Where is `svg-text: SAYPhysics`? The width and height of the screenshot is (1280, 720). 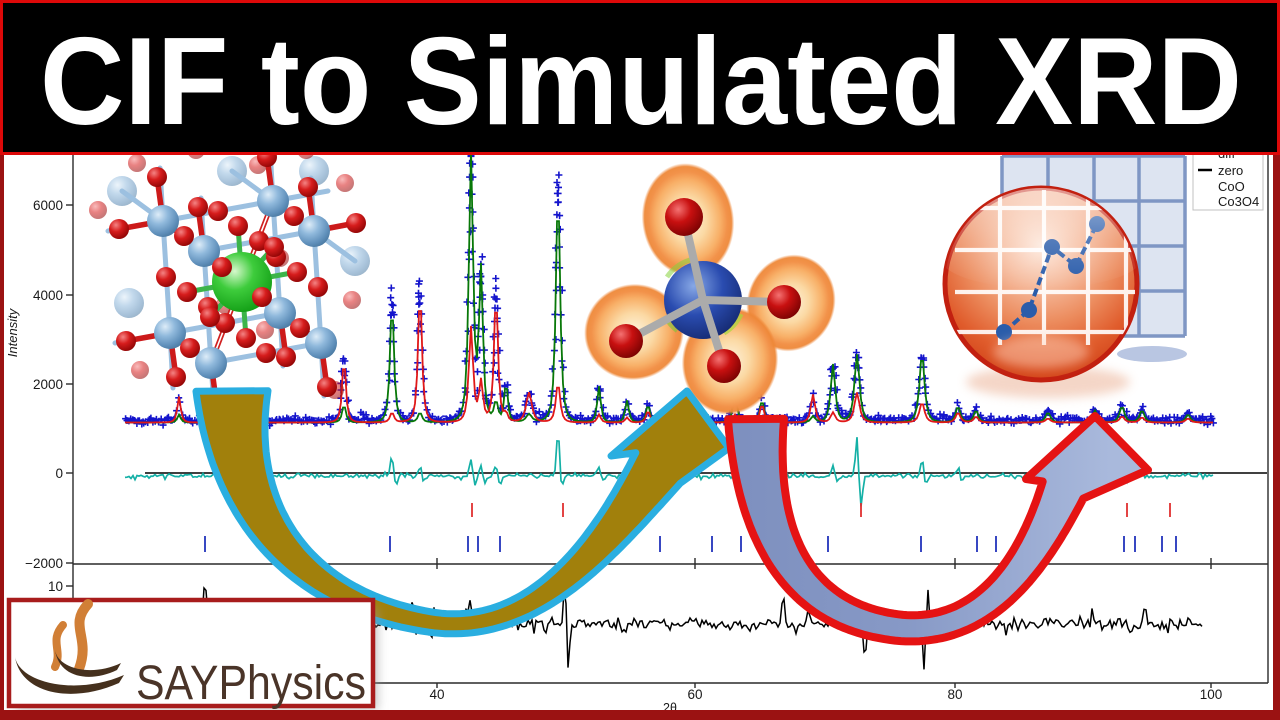
svg-text: SAYPhysics is located at coordinates (251, 683).